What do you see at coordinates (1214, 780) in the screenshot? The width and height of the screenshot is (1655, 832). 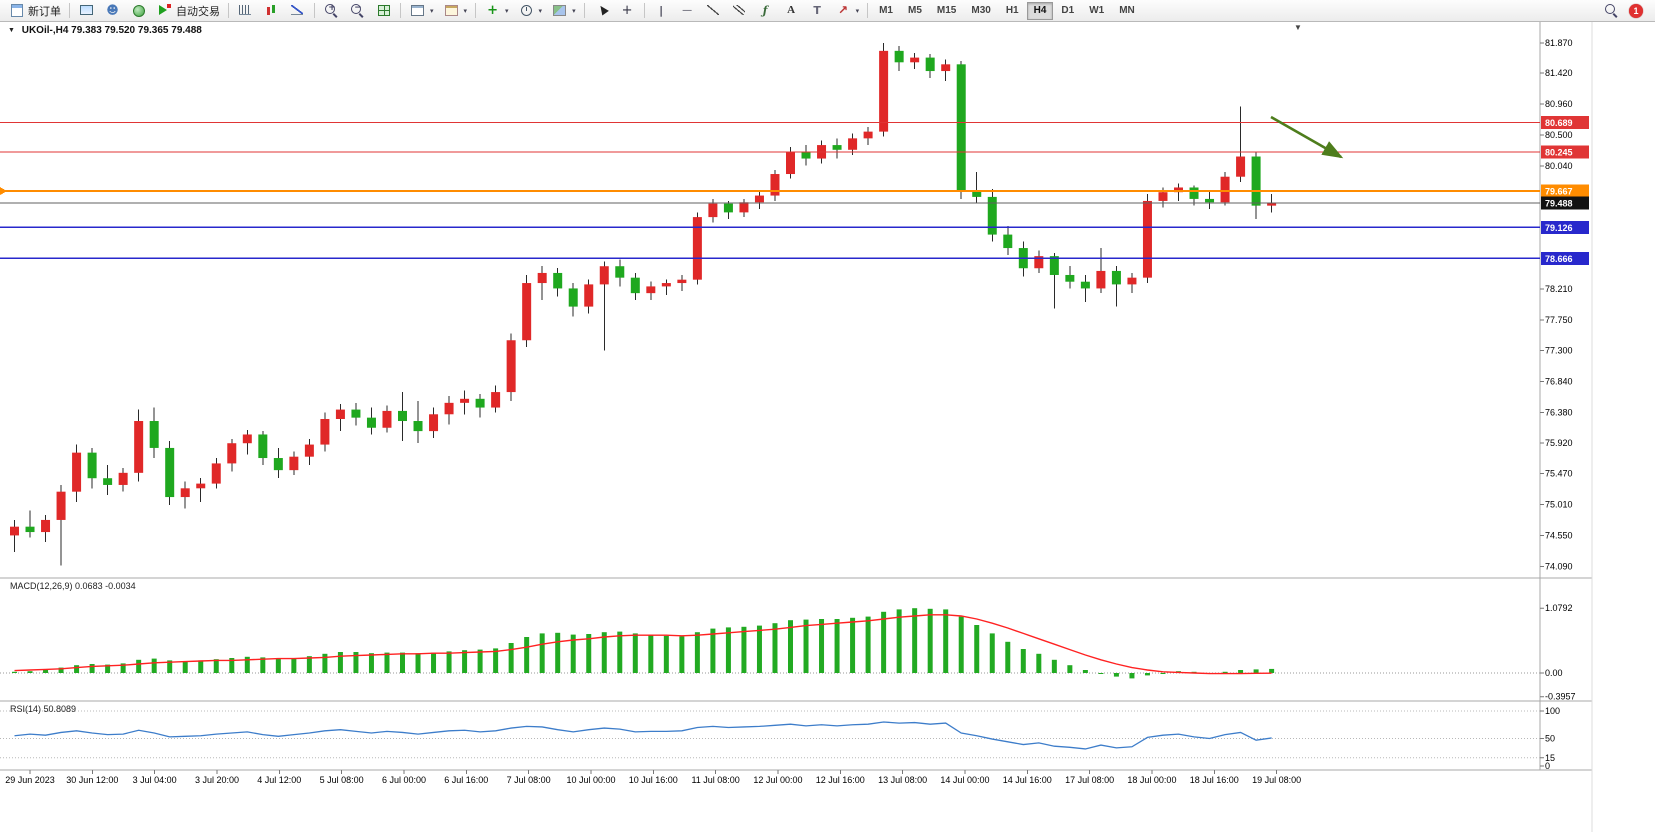 I see `svg-text: 18 Jul 16:00` at bounding box center [1214, 780].